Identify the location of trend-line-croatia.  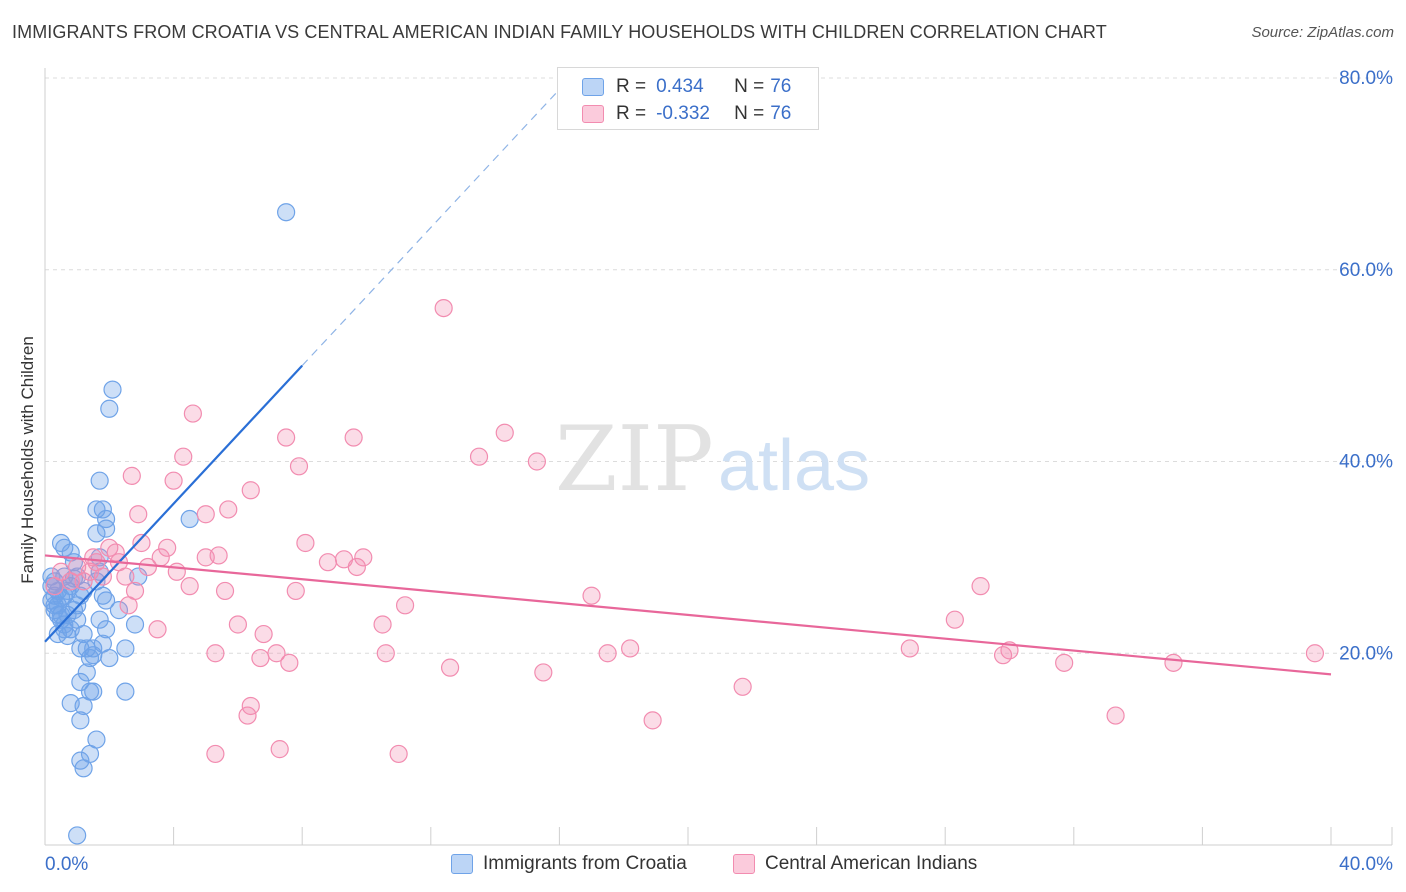
(174, 503).